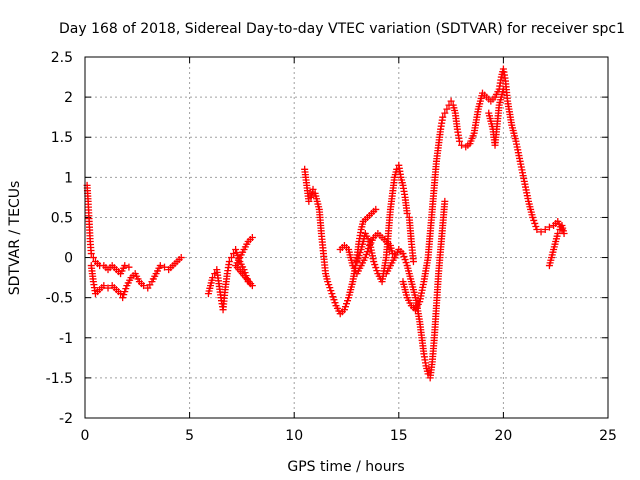 This screenshot has width=640, height=480. What do you see at coordinates (59, 299) in the screenshot?
I see `y-tick-label: -0.5` at bounding box center [59, 299].